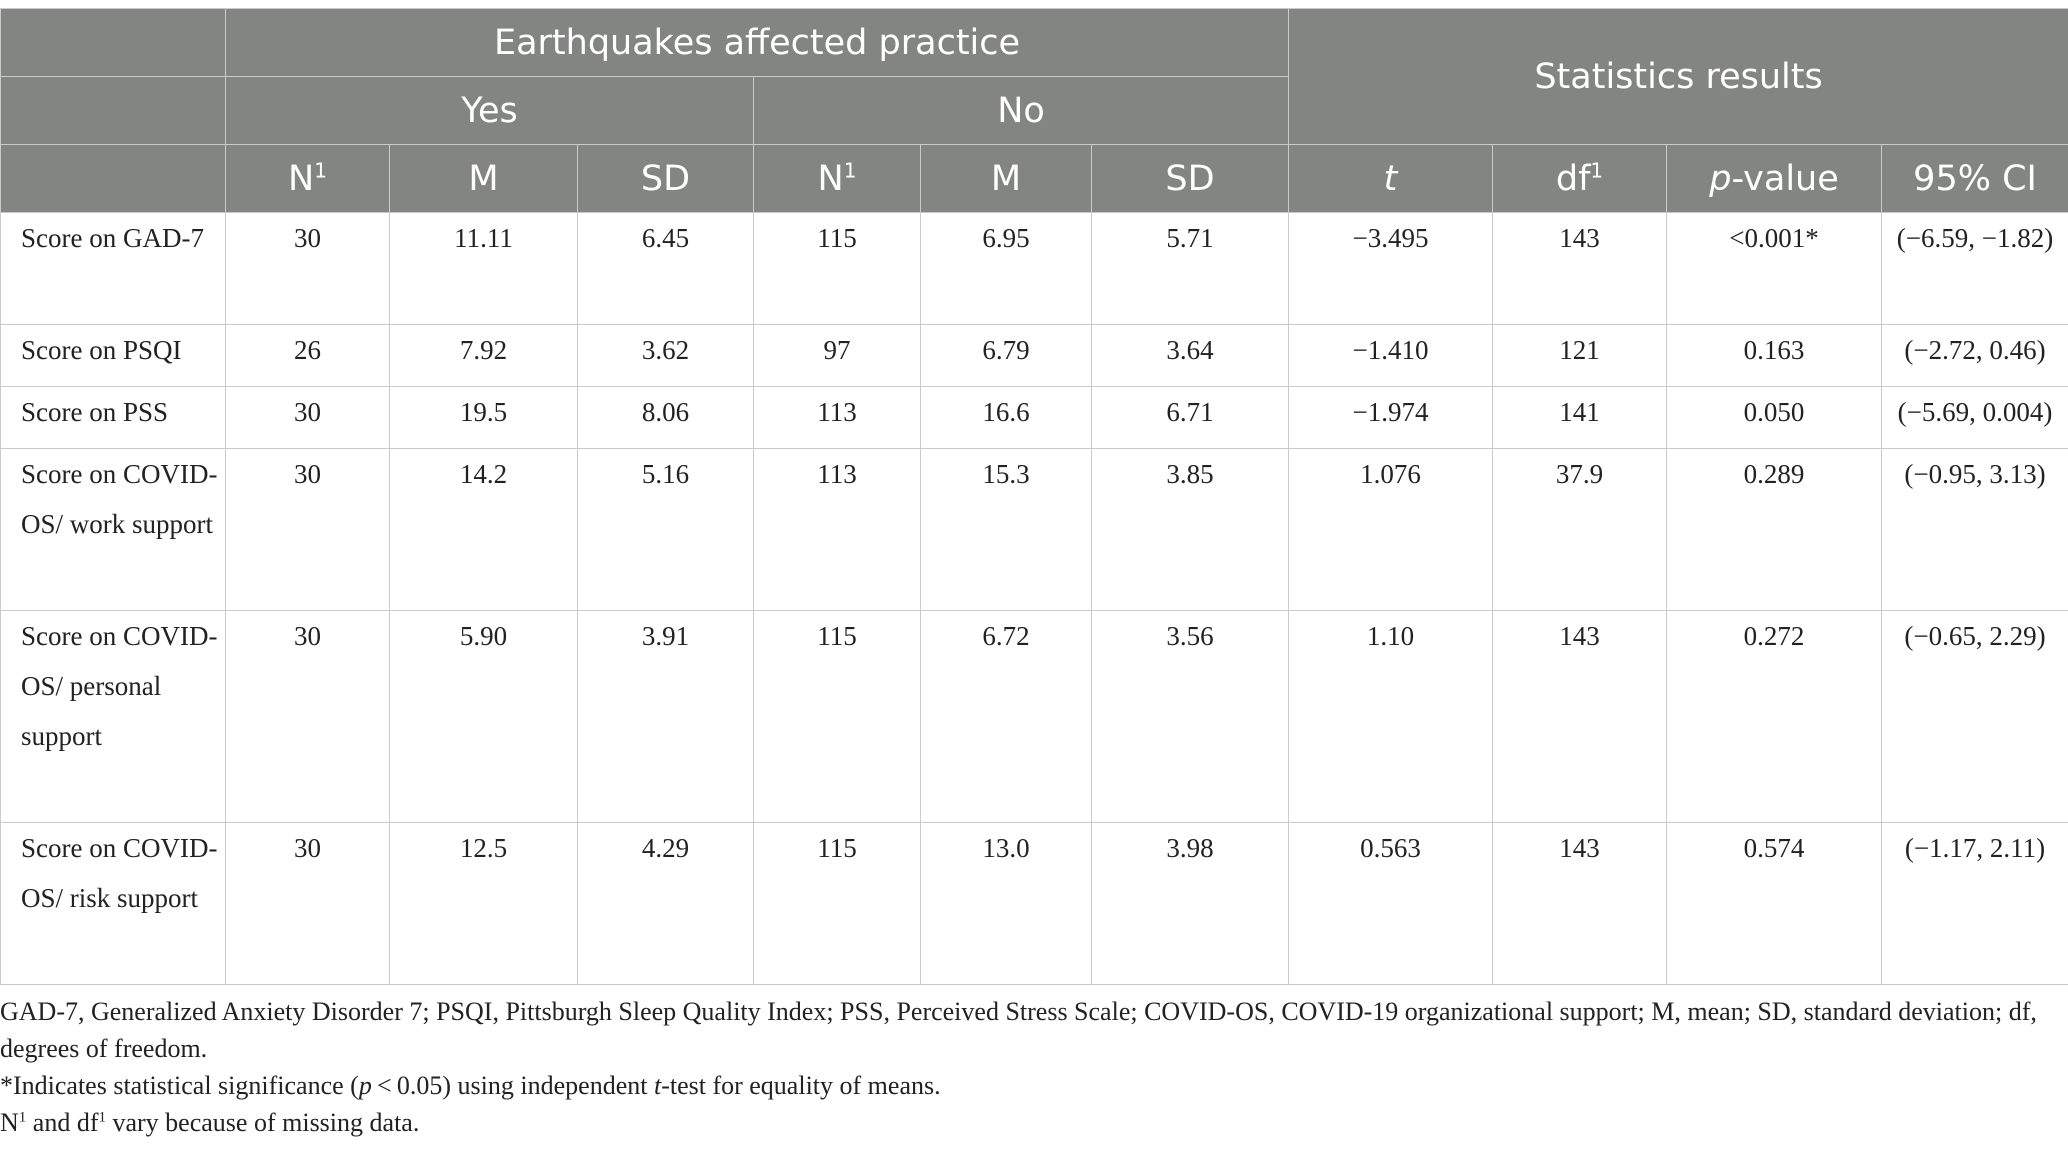 Image resolution: width=2068 pixels, height=1153 pixels. I want to click on col-header-yes-m: M, so click(483, 178).